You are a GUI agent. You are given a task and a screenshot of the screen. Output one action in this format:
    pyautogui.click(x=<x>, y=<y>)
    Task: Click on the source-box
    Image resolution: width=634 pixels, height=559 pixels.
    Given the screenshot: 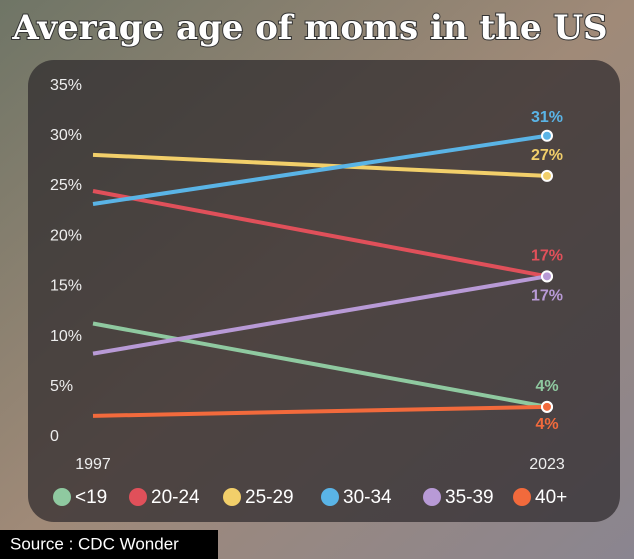 What is the action you would take?
    pyautogui.click(x=109, y=544)
    